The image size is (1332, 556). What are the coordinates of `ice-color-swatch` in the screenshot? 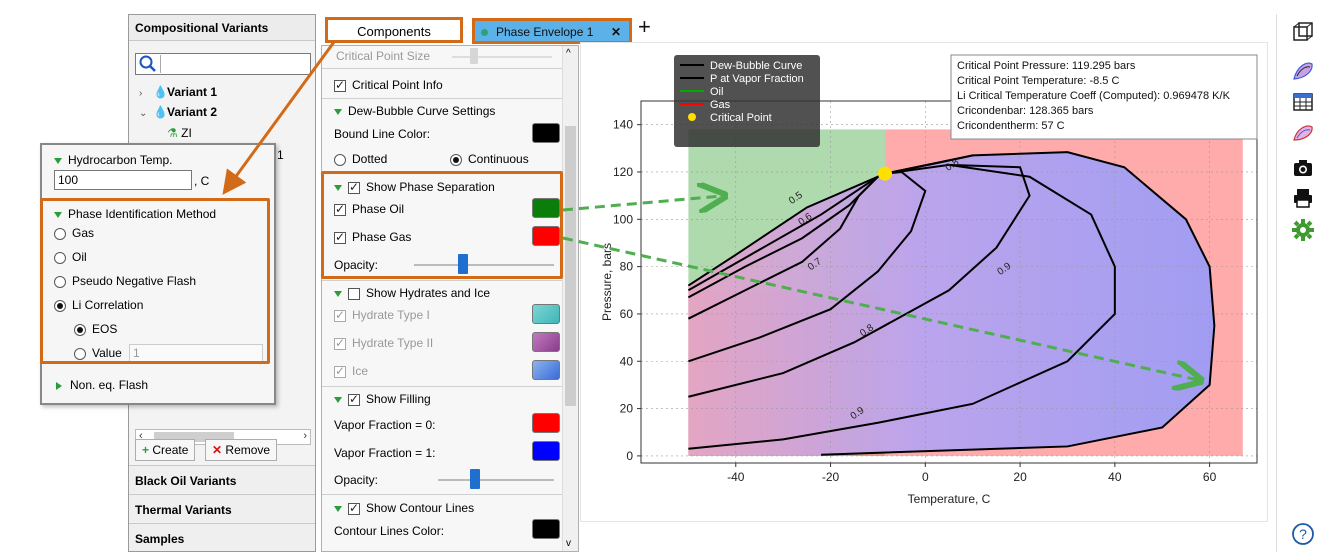 It's located at (546, 370).